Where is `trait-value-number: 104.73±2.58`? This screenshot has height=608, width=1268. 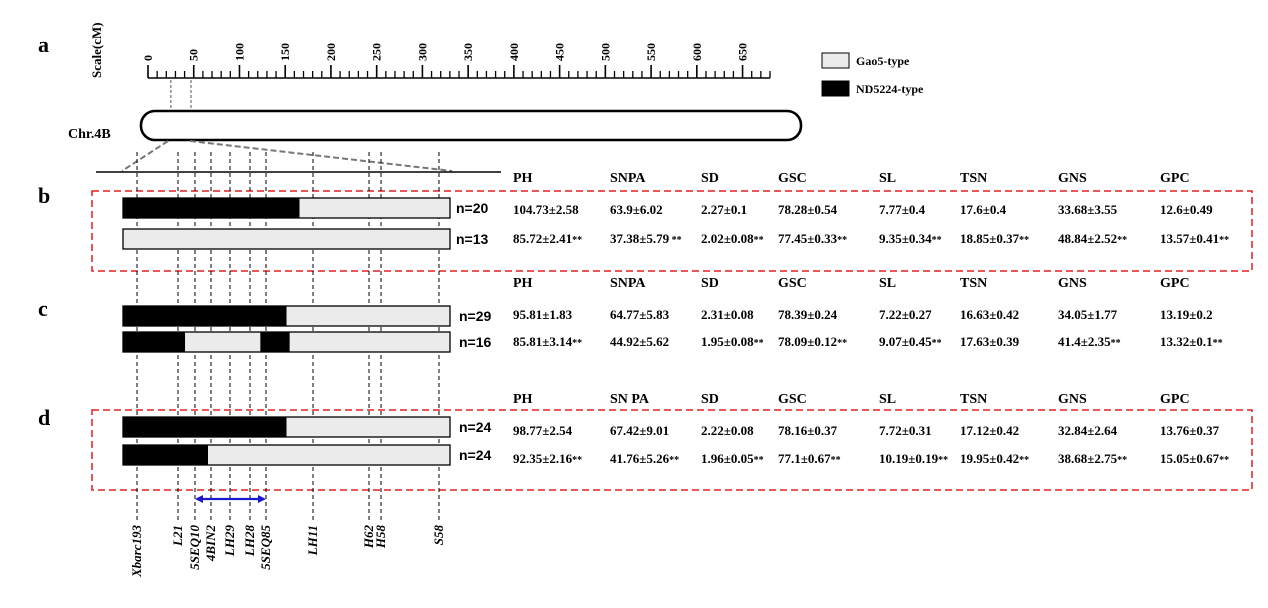 trait-value-number: 104.73±2.58 is located at coordinates (546, 209).